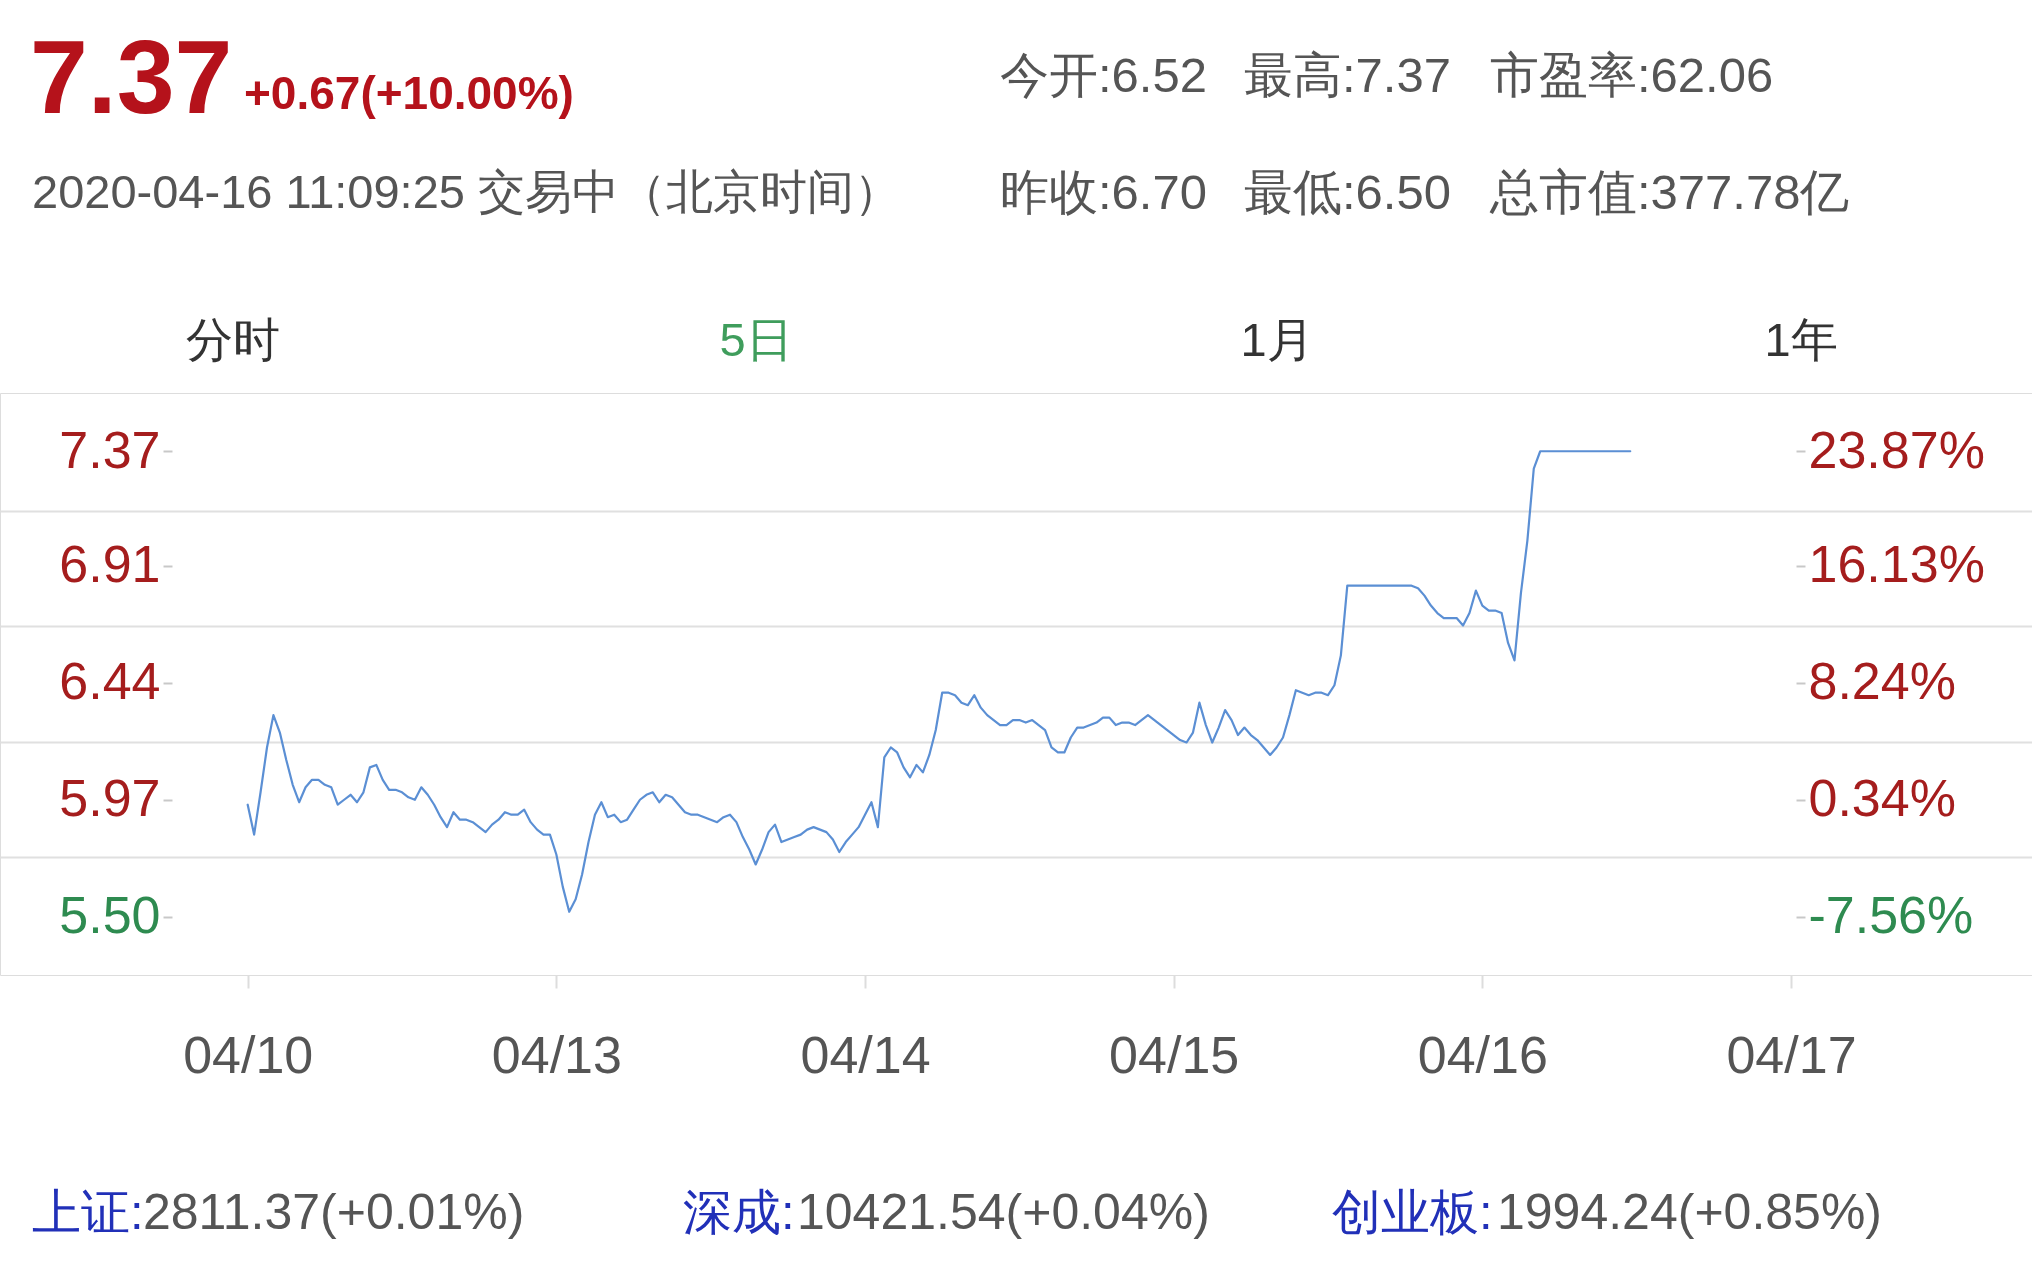 This screenshot has height=1280, width=2032. What do you see at coordinates (556, 1054) in the screenshot?
I see `x-tick-label: 04/13` at bounding box center [556, 1054].